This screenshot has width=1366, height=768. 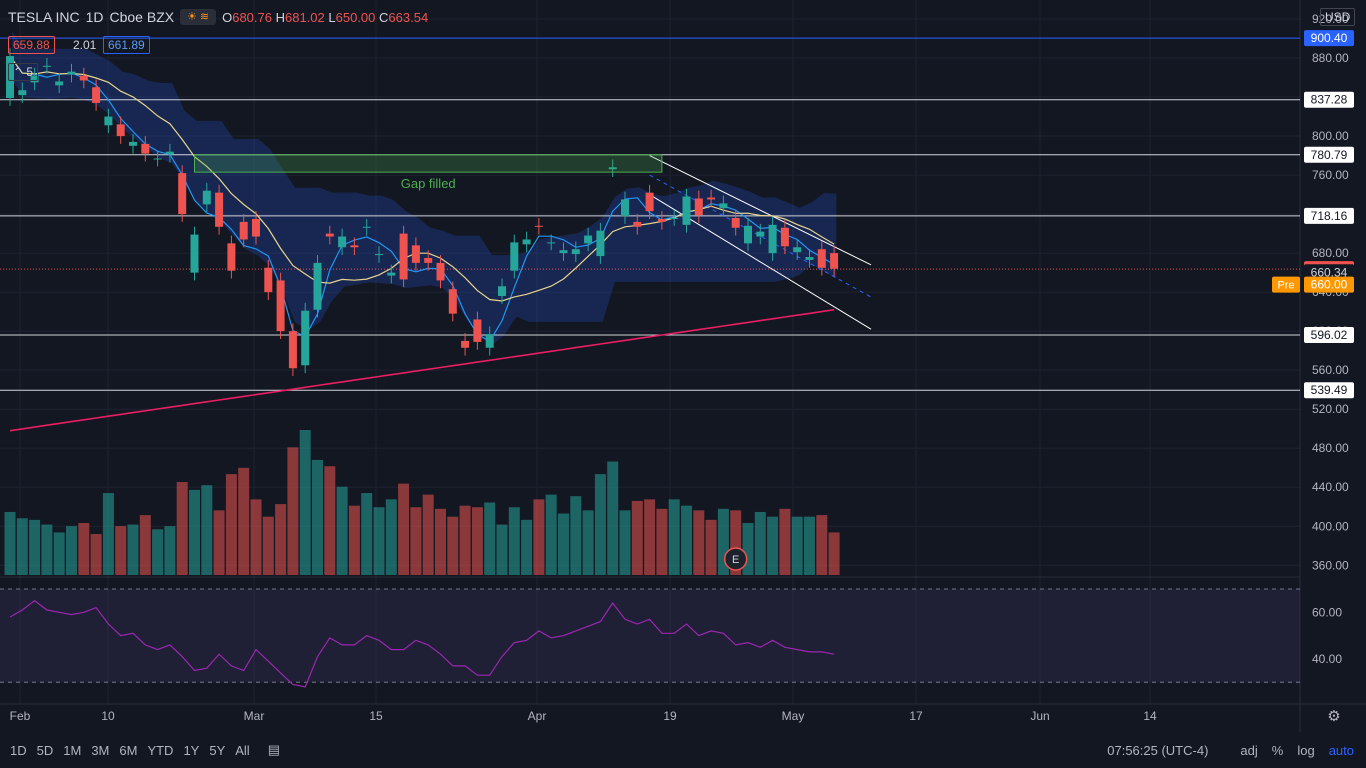 What do you see at coordinates (1330, 175) in the screenshot?
I see `price-tick-label: 760.00` at bounding box center [1330, 175].